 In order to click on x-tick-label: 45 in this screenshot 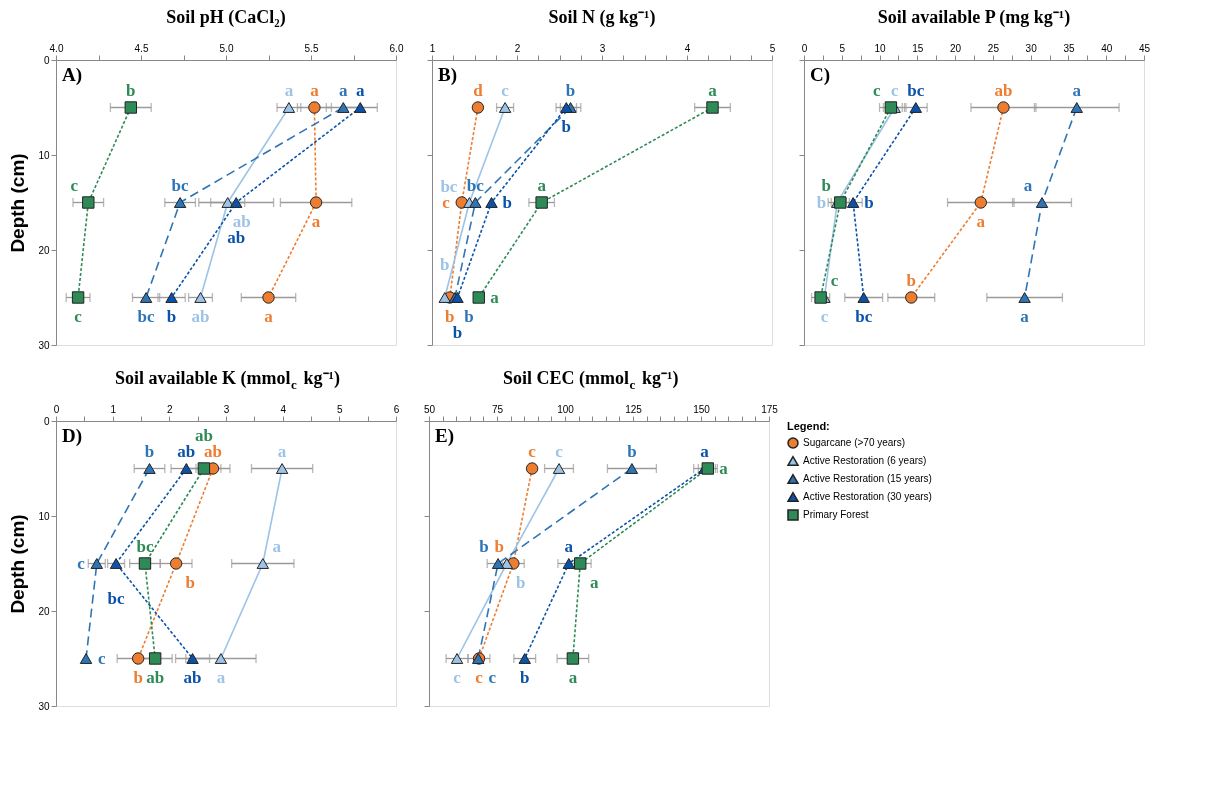, I will do `click(1144, 48)`.